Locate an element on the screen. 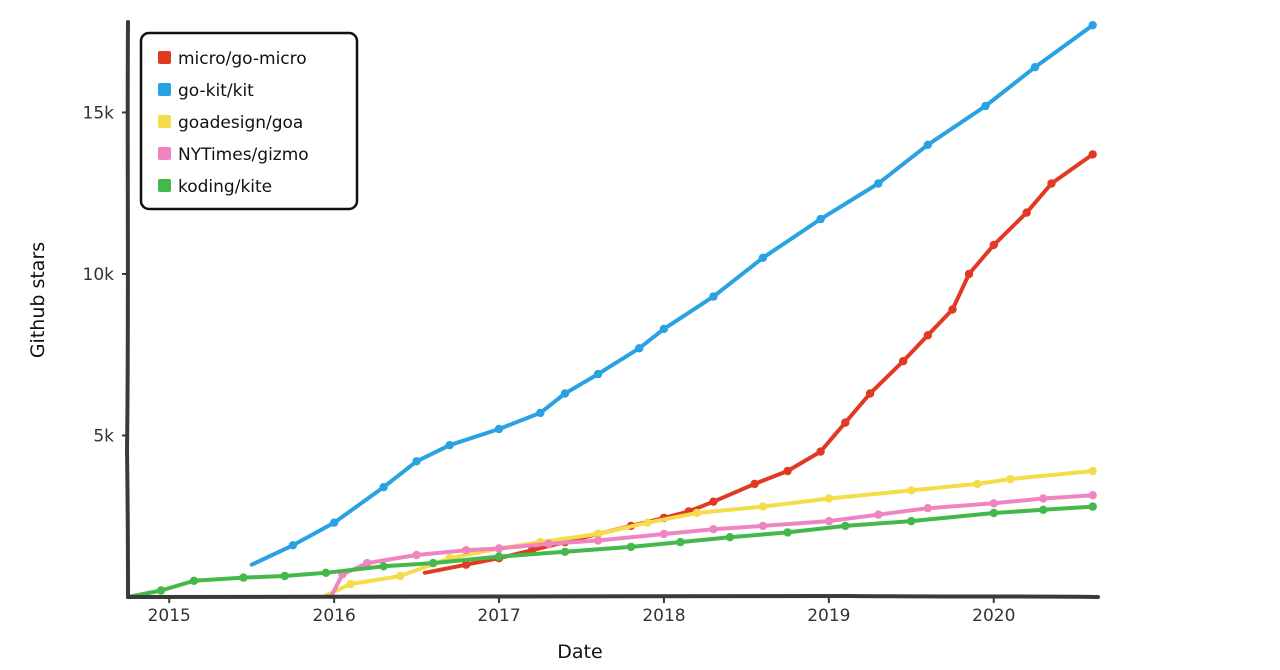 This screenshot has height=670, width=1280. legend-label-3: NYTimes/gizmo is located at coordinates (243, 155).